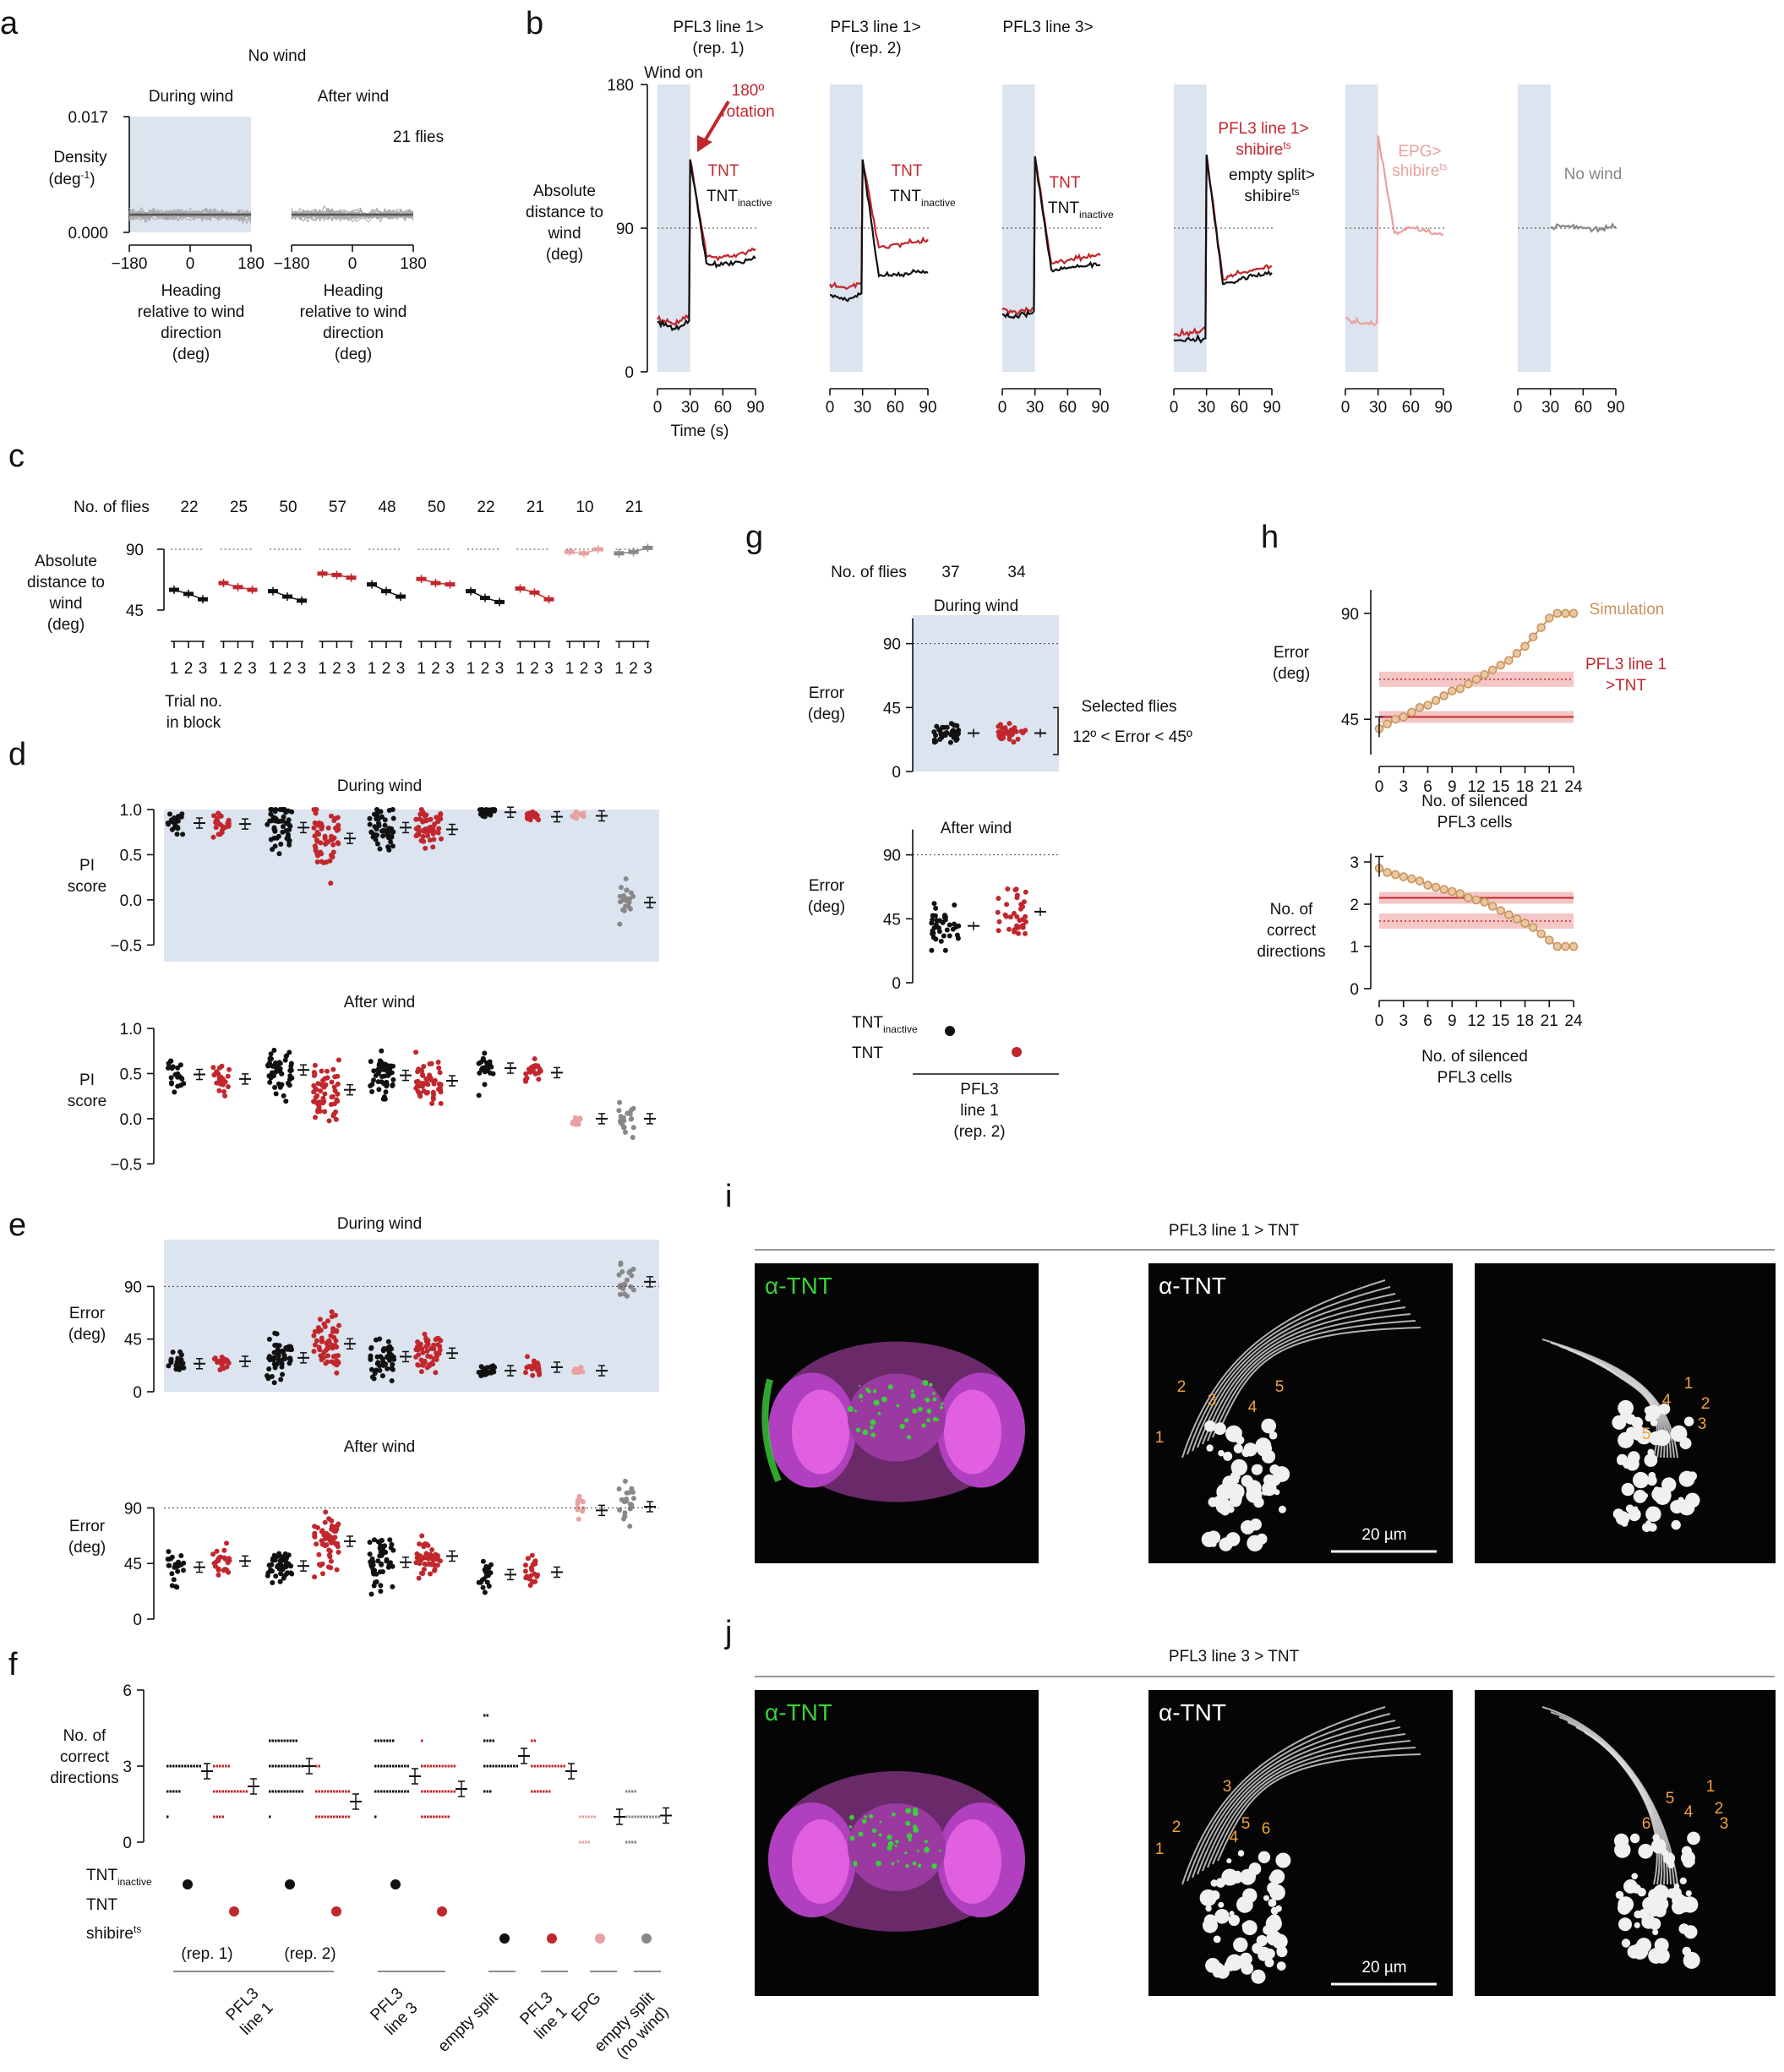  Describe the element at coordinates (892, 708) in the screenshot. I see `panel-g-during-ytick-label: 45` at that location.